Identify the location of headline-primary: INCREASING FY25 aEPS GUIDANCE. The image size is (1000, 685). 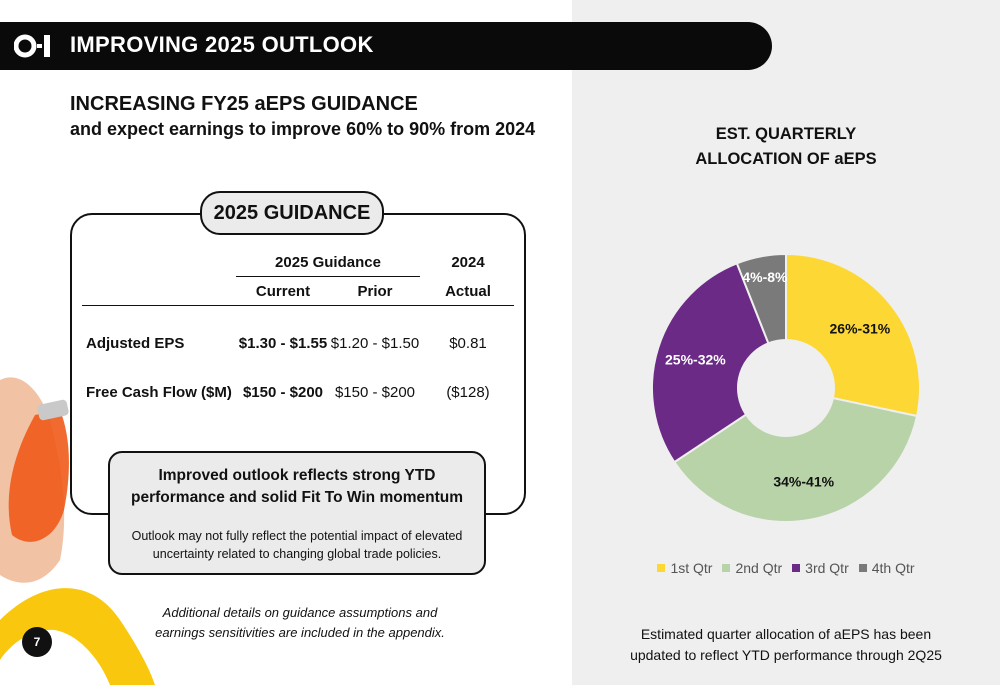
(244, 104).